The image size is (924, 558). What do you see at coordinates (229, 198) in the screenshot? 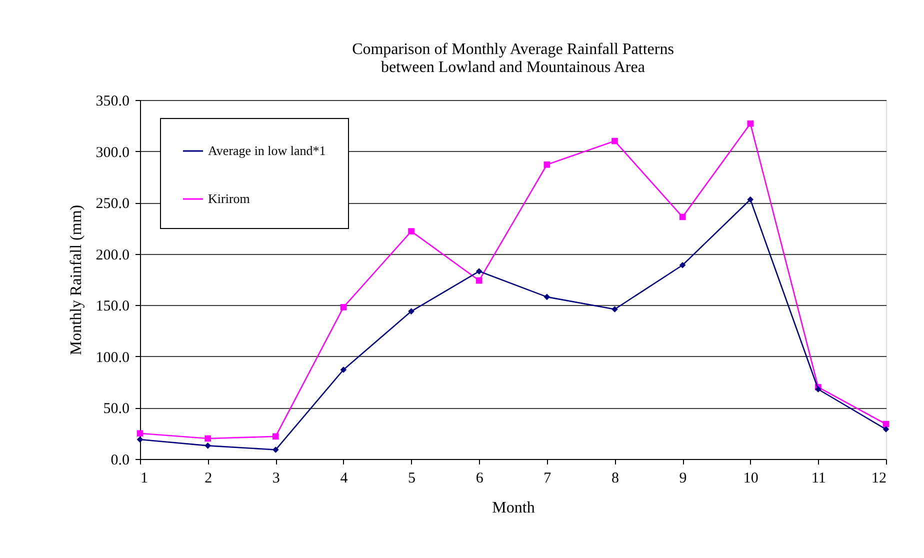
I see `legend-label: Kirirom` at bounding box center [229, 198].